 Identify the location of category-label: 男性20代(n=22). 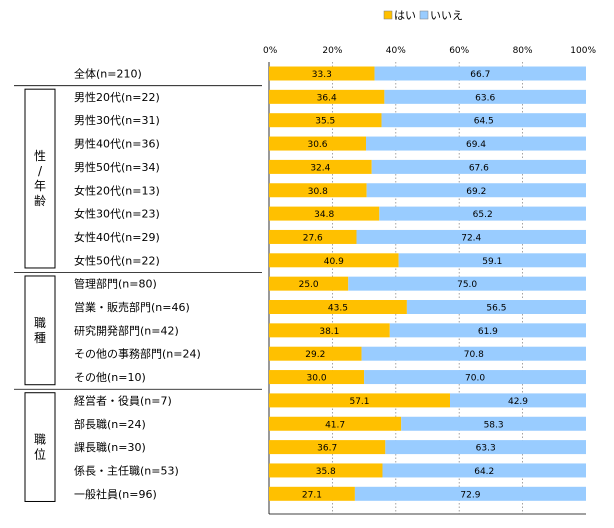
(117, 97).